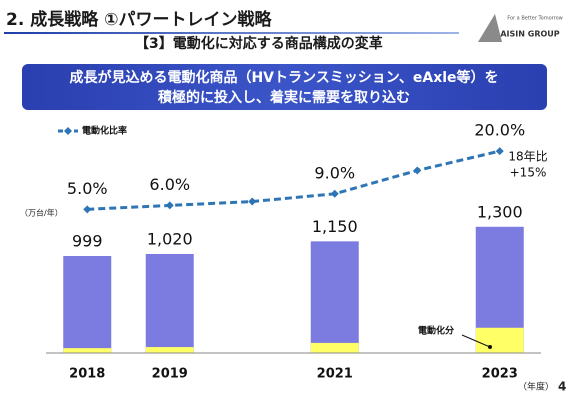 This screenshot has height=404, width=567. Describe the element at coordinates (170, 238) in the screenshot. I see `data-label: 1,020` at that location.